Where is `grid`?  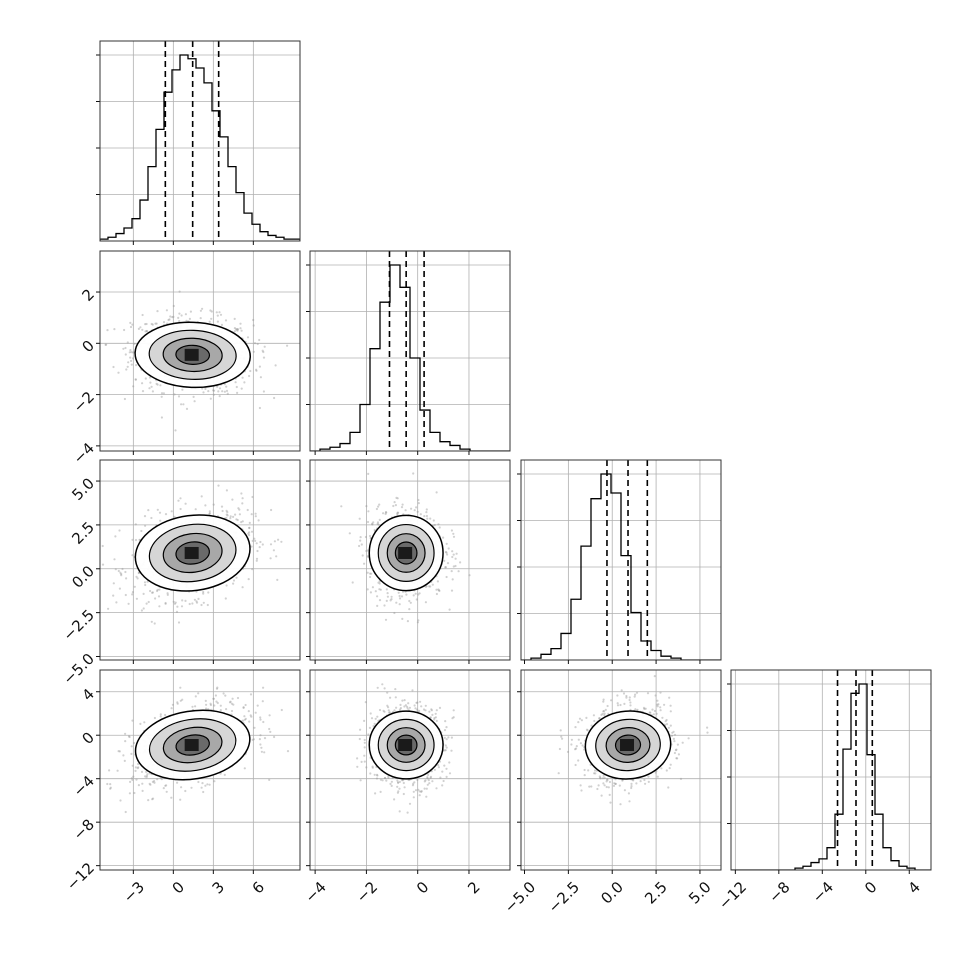
grid is located at coordinates (200, 141).